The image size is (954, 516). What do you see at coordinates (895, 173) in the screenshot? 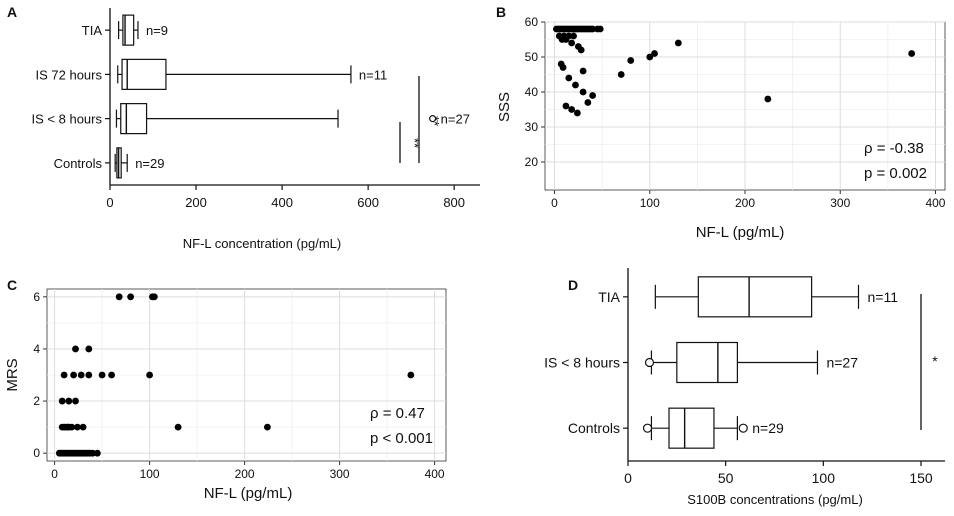
I see `panel-b-p-value: p = 0.002` at bounding box center [895, 173].